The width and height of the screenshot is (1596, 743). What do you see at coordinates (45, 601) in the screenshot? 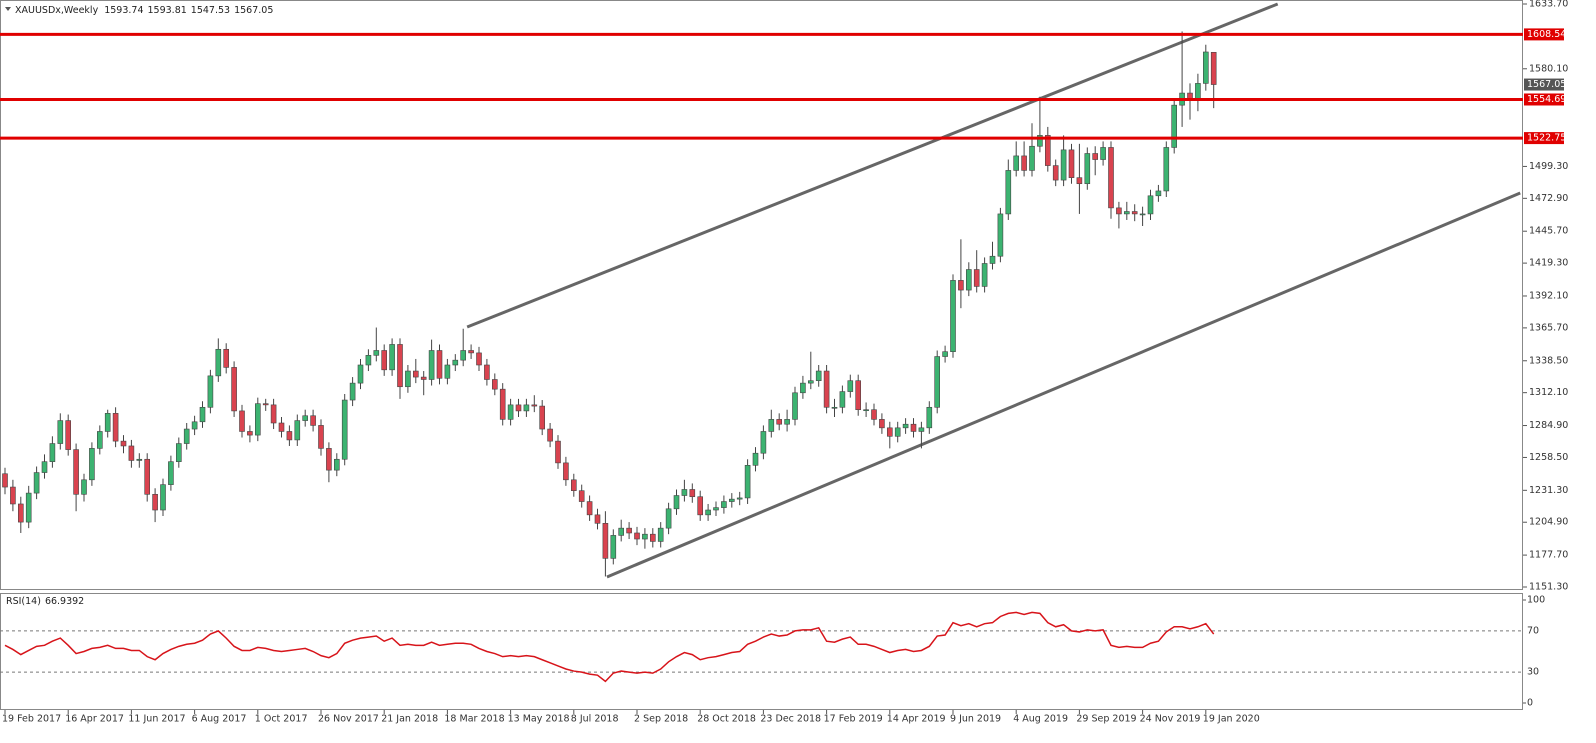
I see `rsi-header: RSI(14) 66.9392` at bounding box center [45, 601].